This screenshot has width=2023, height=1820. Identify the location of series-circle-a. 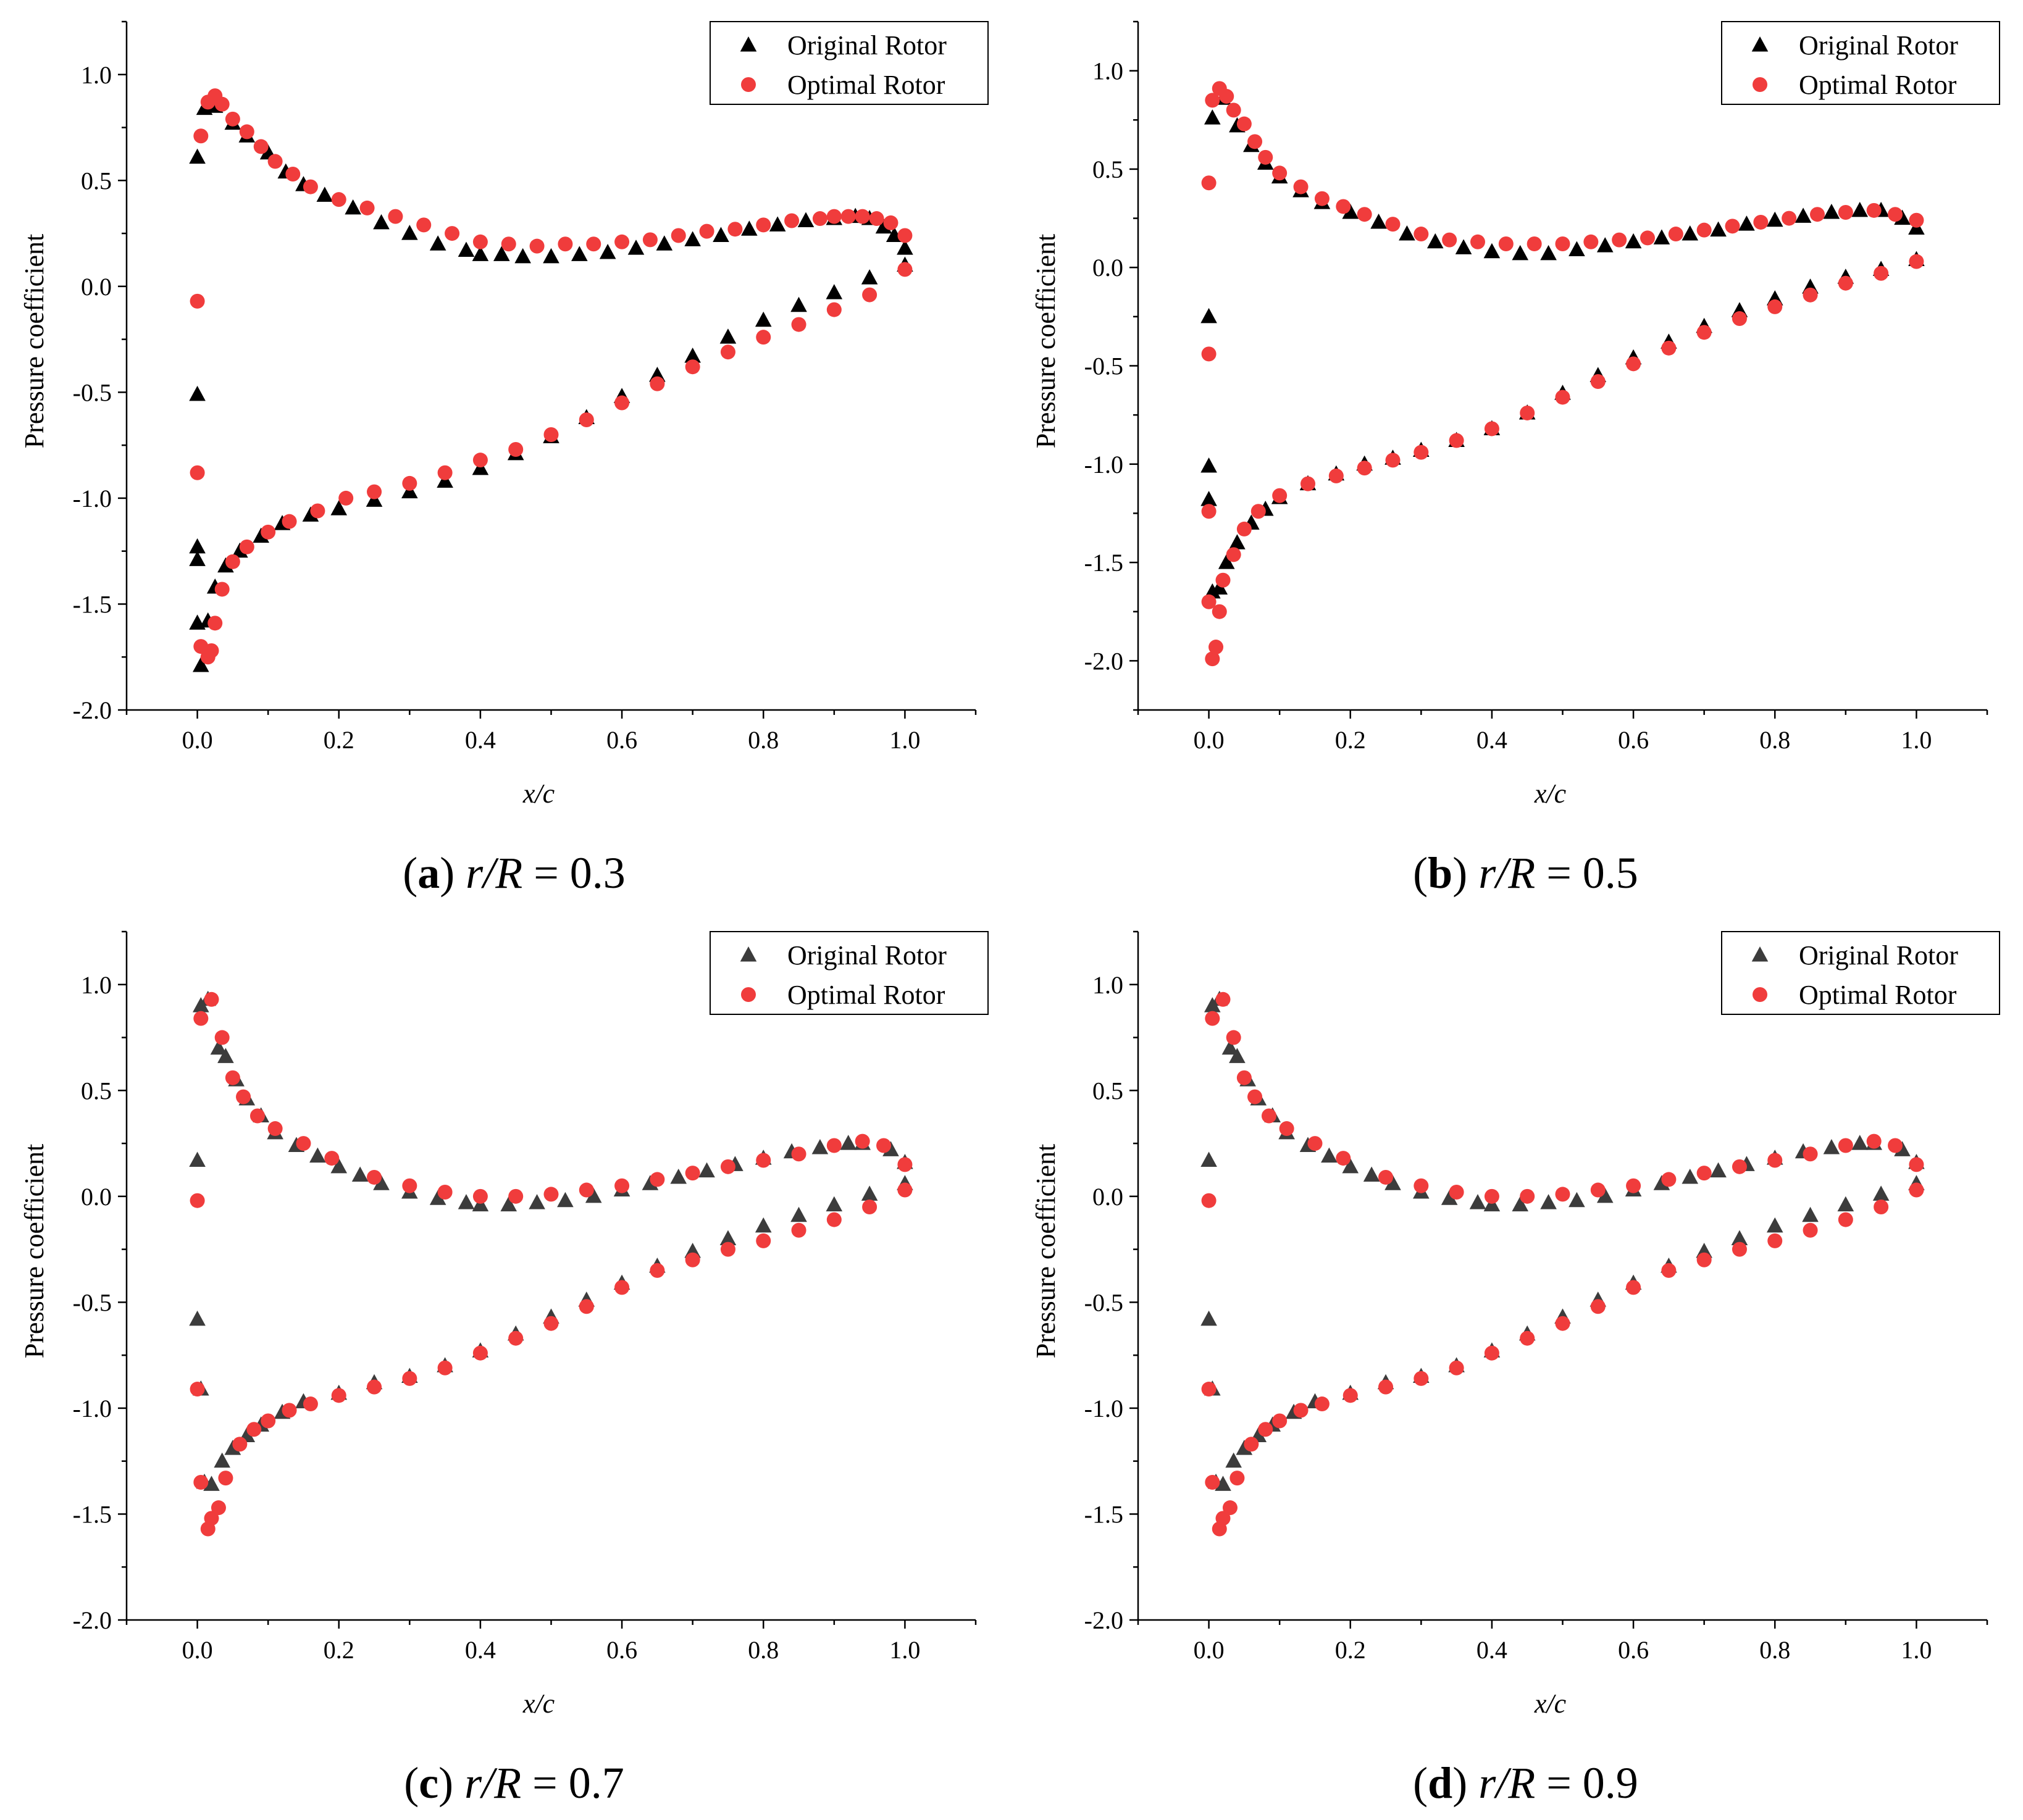
(551, 376).